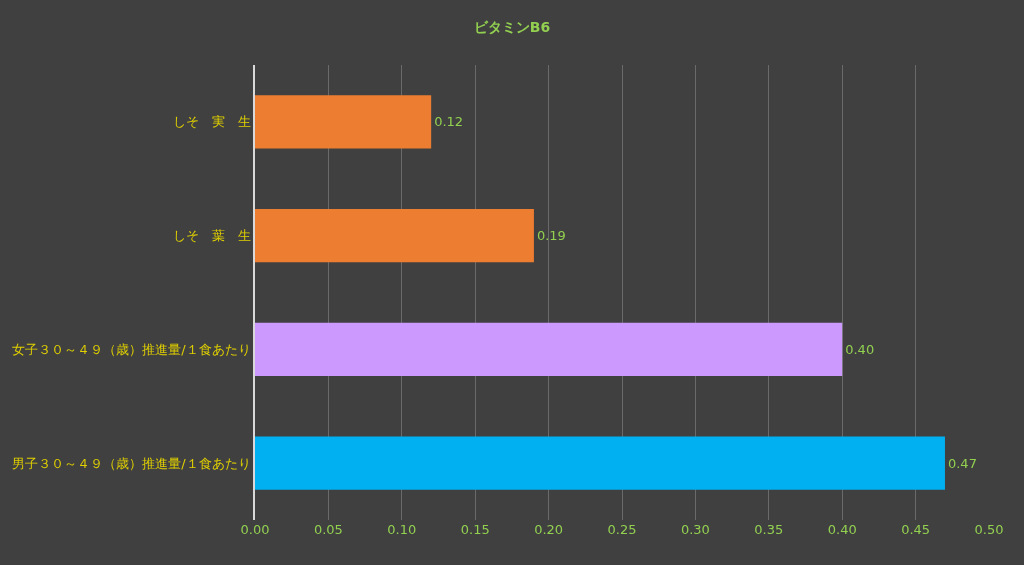  What do you see at coordinates (402, 529) in the screenshot?
I see `x-tick-label: 0.10` at bounding box center [402, 529].